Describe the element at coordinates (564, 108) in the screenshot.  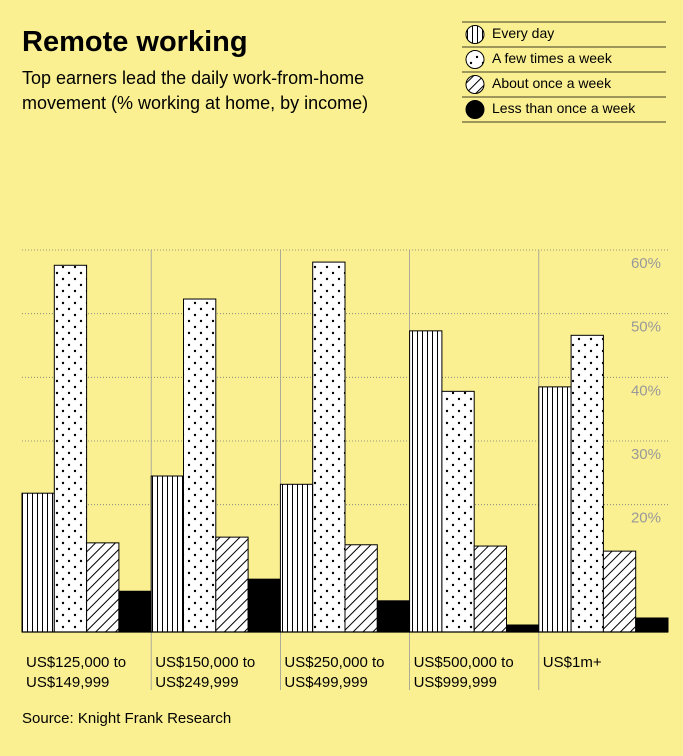
I see `legend-label: Less than once a week` at that location.